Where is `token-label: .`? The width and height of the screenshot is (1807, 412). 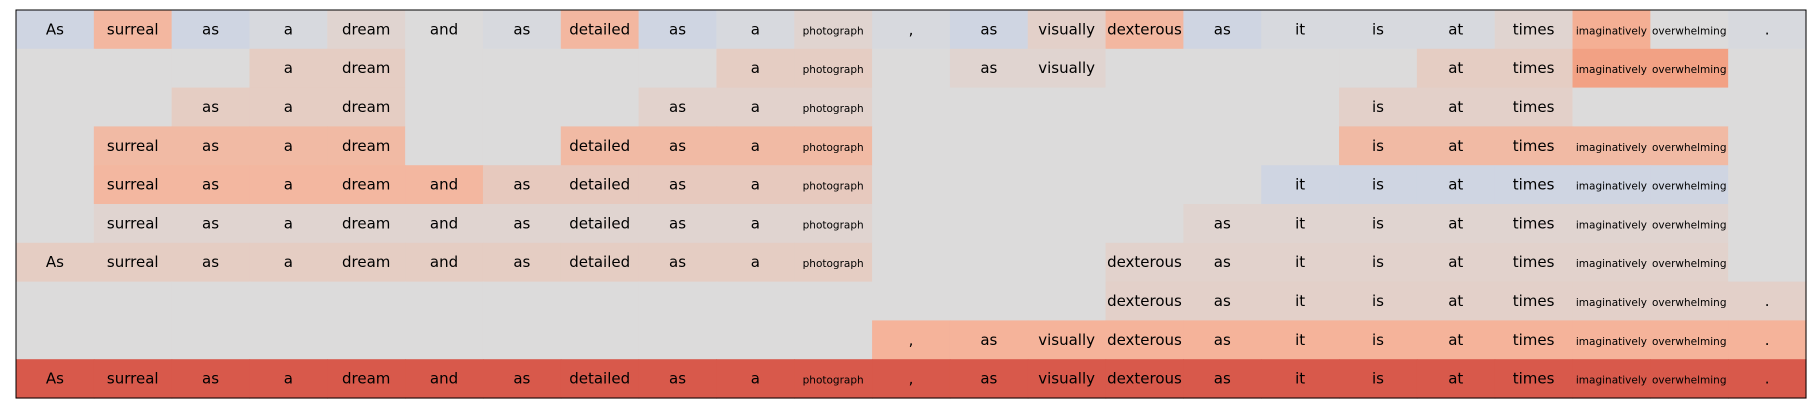
token-label: . is located at coordinates (1767, 301).